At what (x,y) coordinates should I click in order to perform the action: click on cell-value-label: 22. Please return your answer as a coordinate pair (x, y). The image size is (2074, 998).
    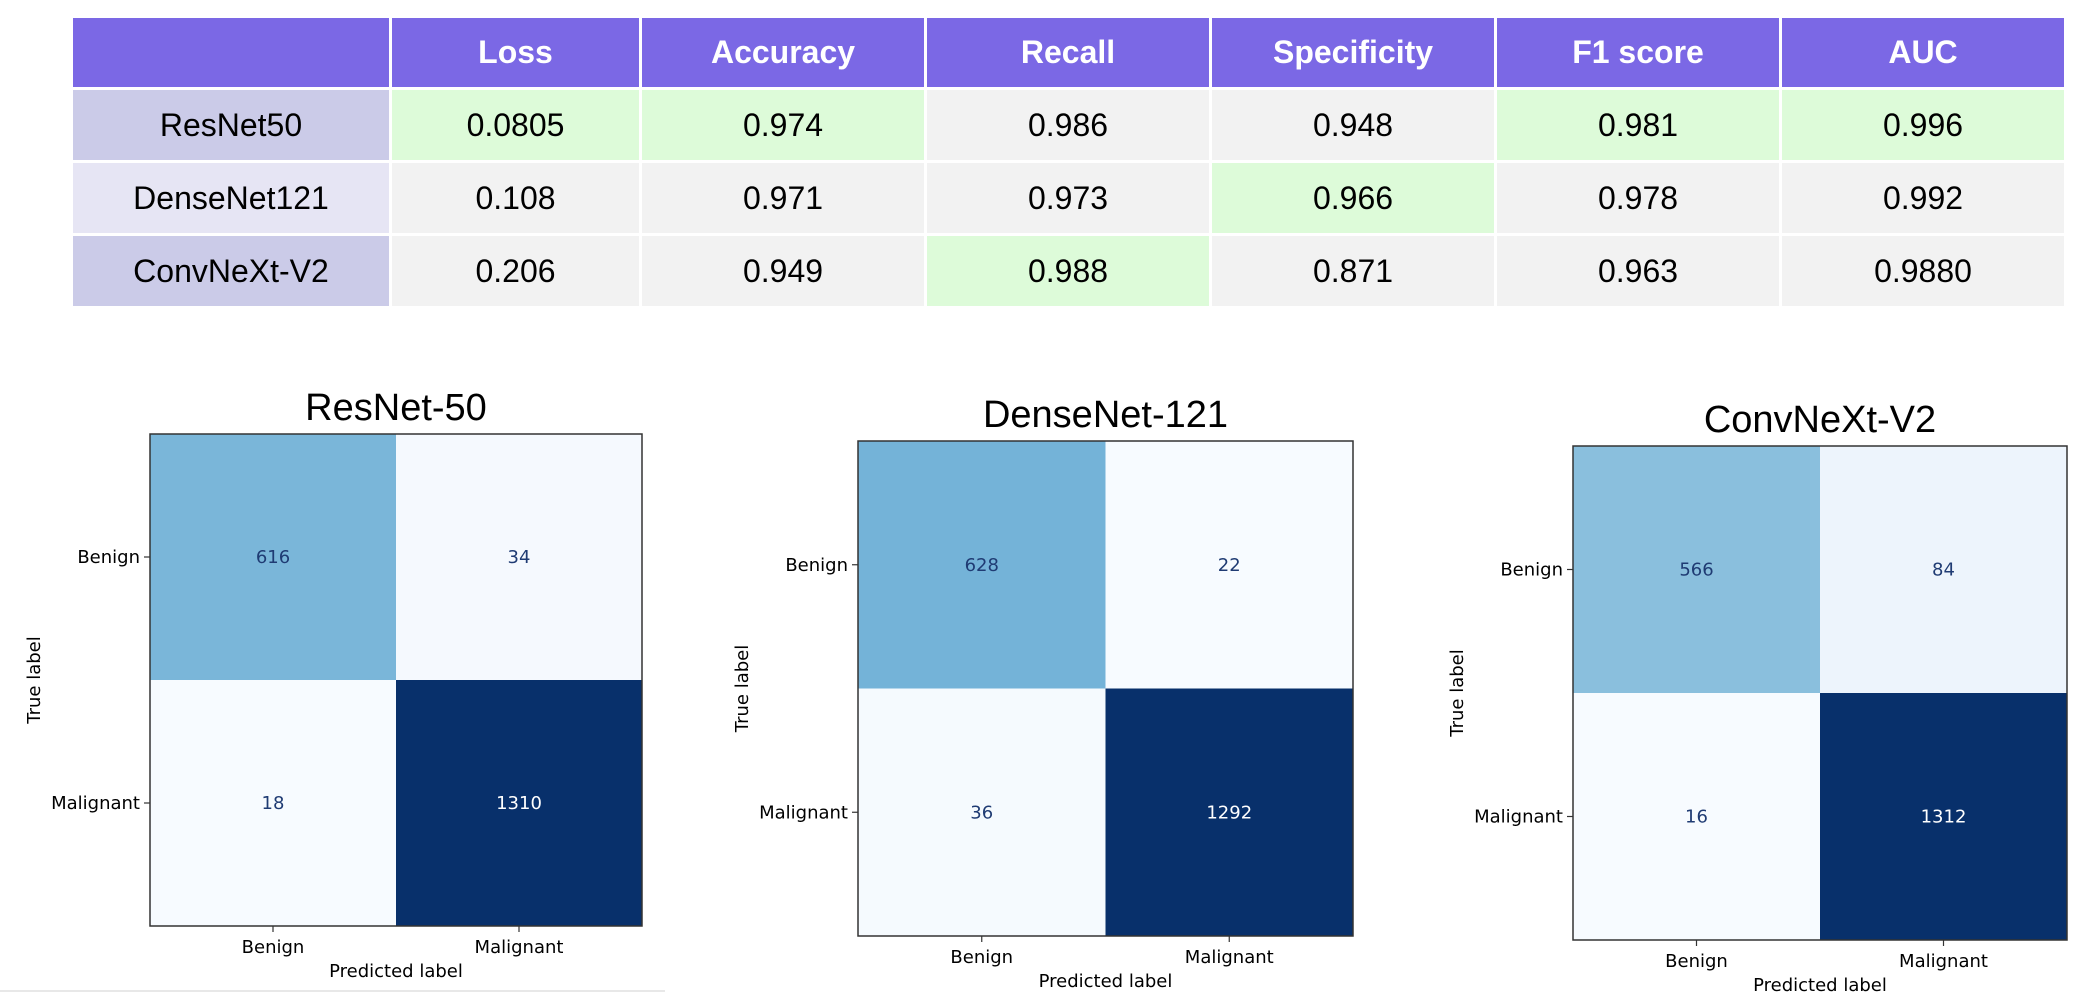
    Looking at the image, I should click on (1229, 565).